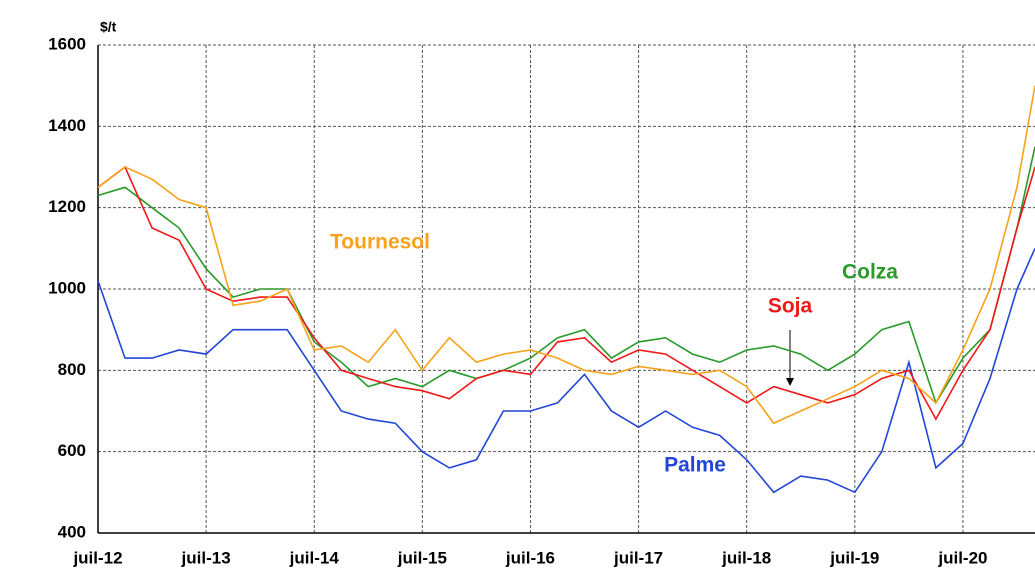 This screenshot has height=573, width=1035. Describe the element at coordinates (695, 465) in the screenshot. I see `series-label: Palme` at that location.